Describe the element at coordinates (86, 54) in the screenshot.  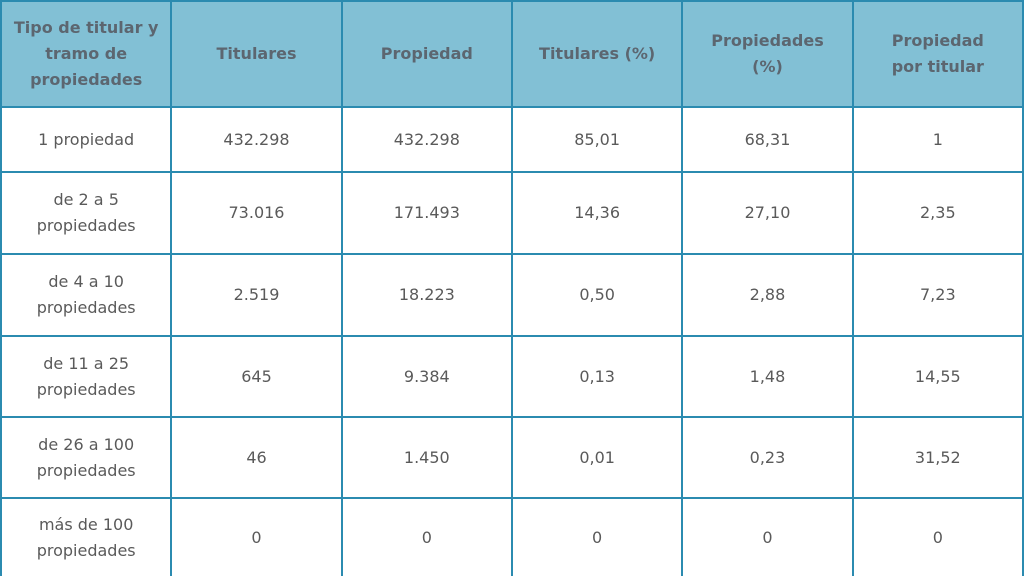
I see `header-cell: Tipo de titular y tramo de propiedades` at that location.